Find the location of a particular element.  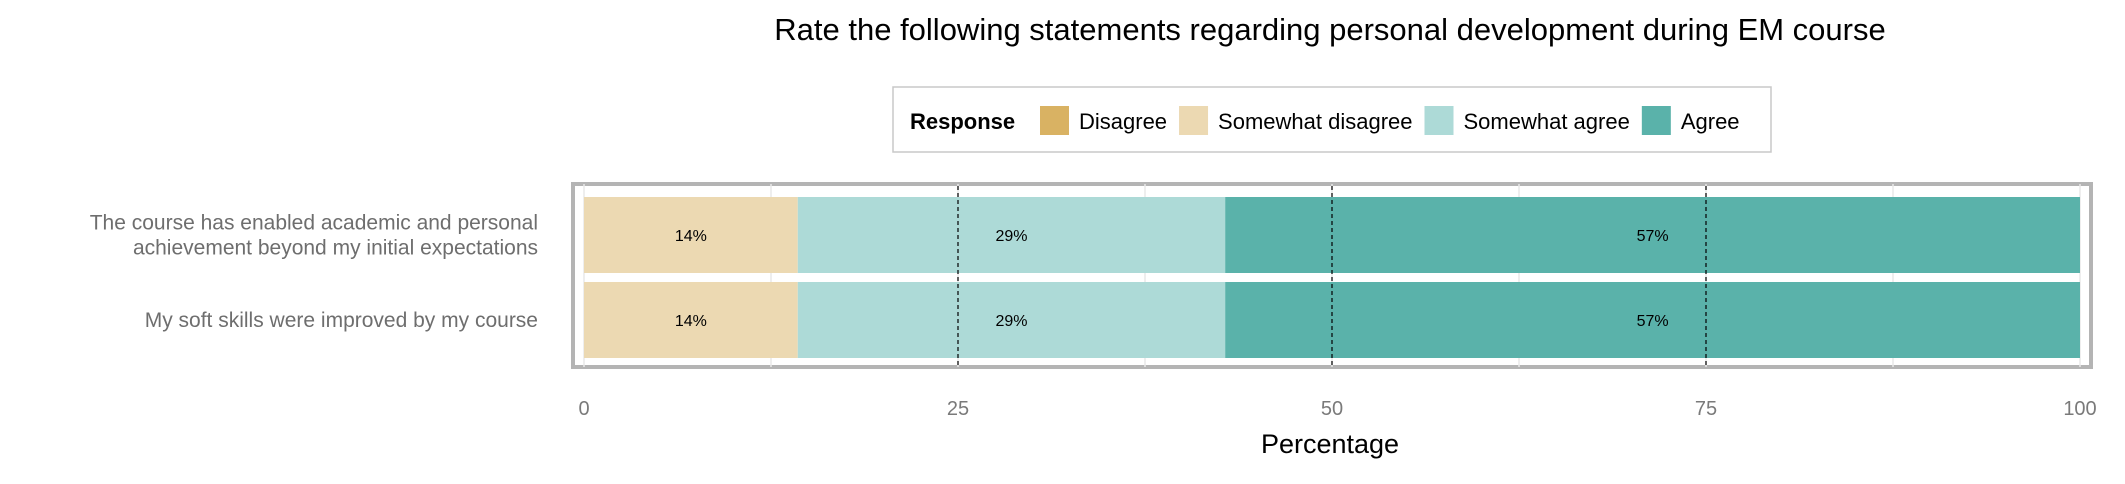

x-tick-label: 75 is located at coordinates (1706, 409).